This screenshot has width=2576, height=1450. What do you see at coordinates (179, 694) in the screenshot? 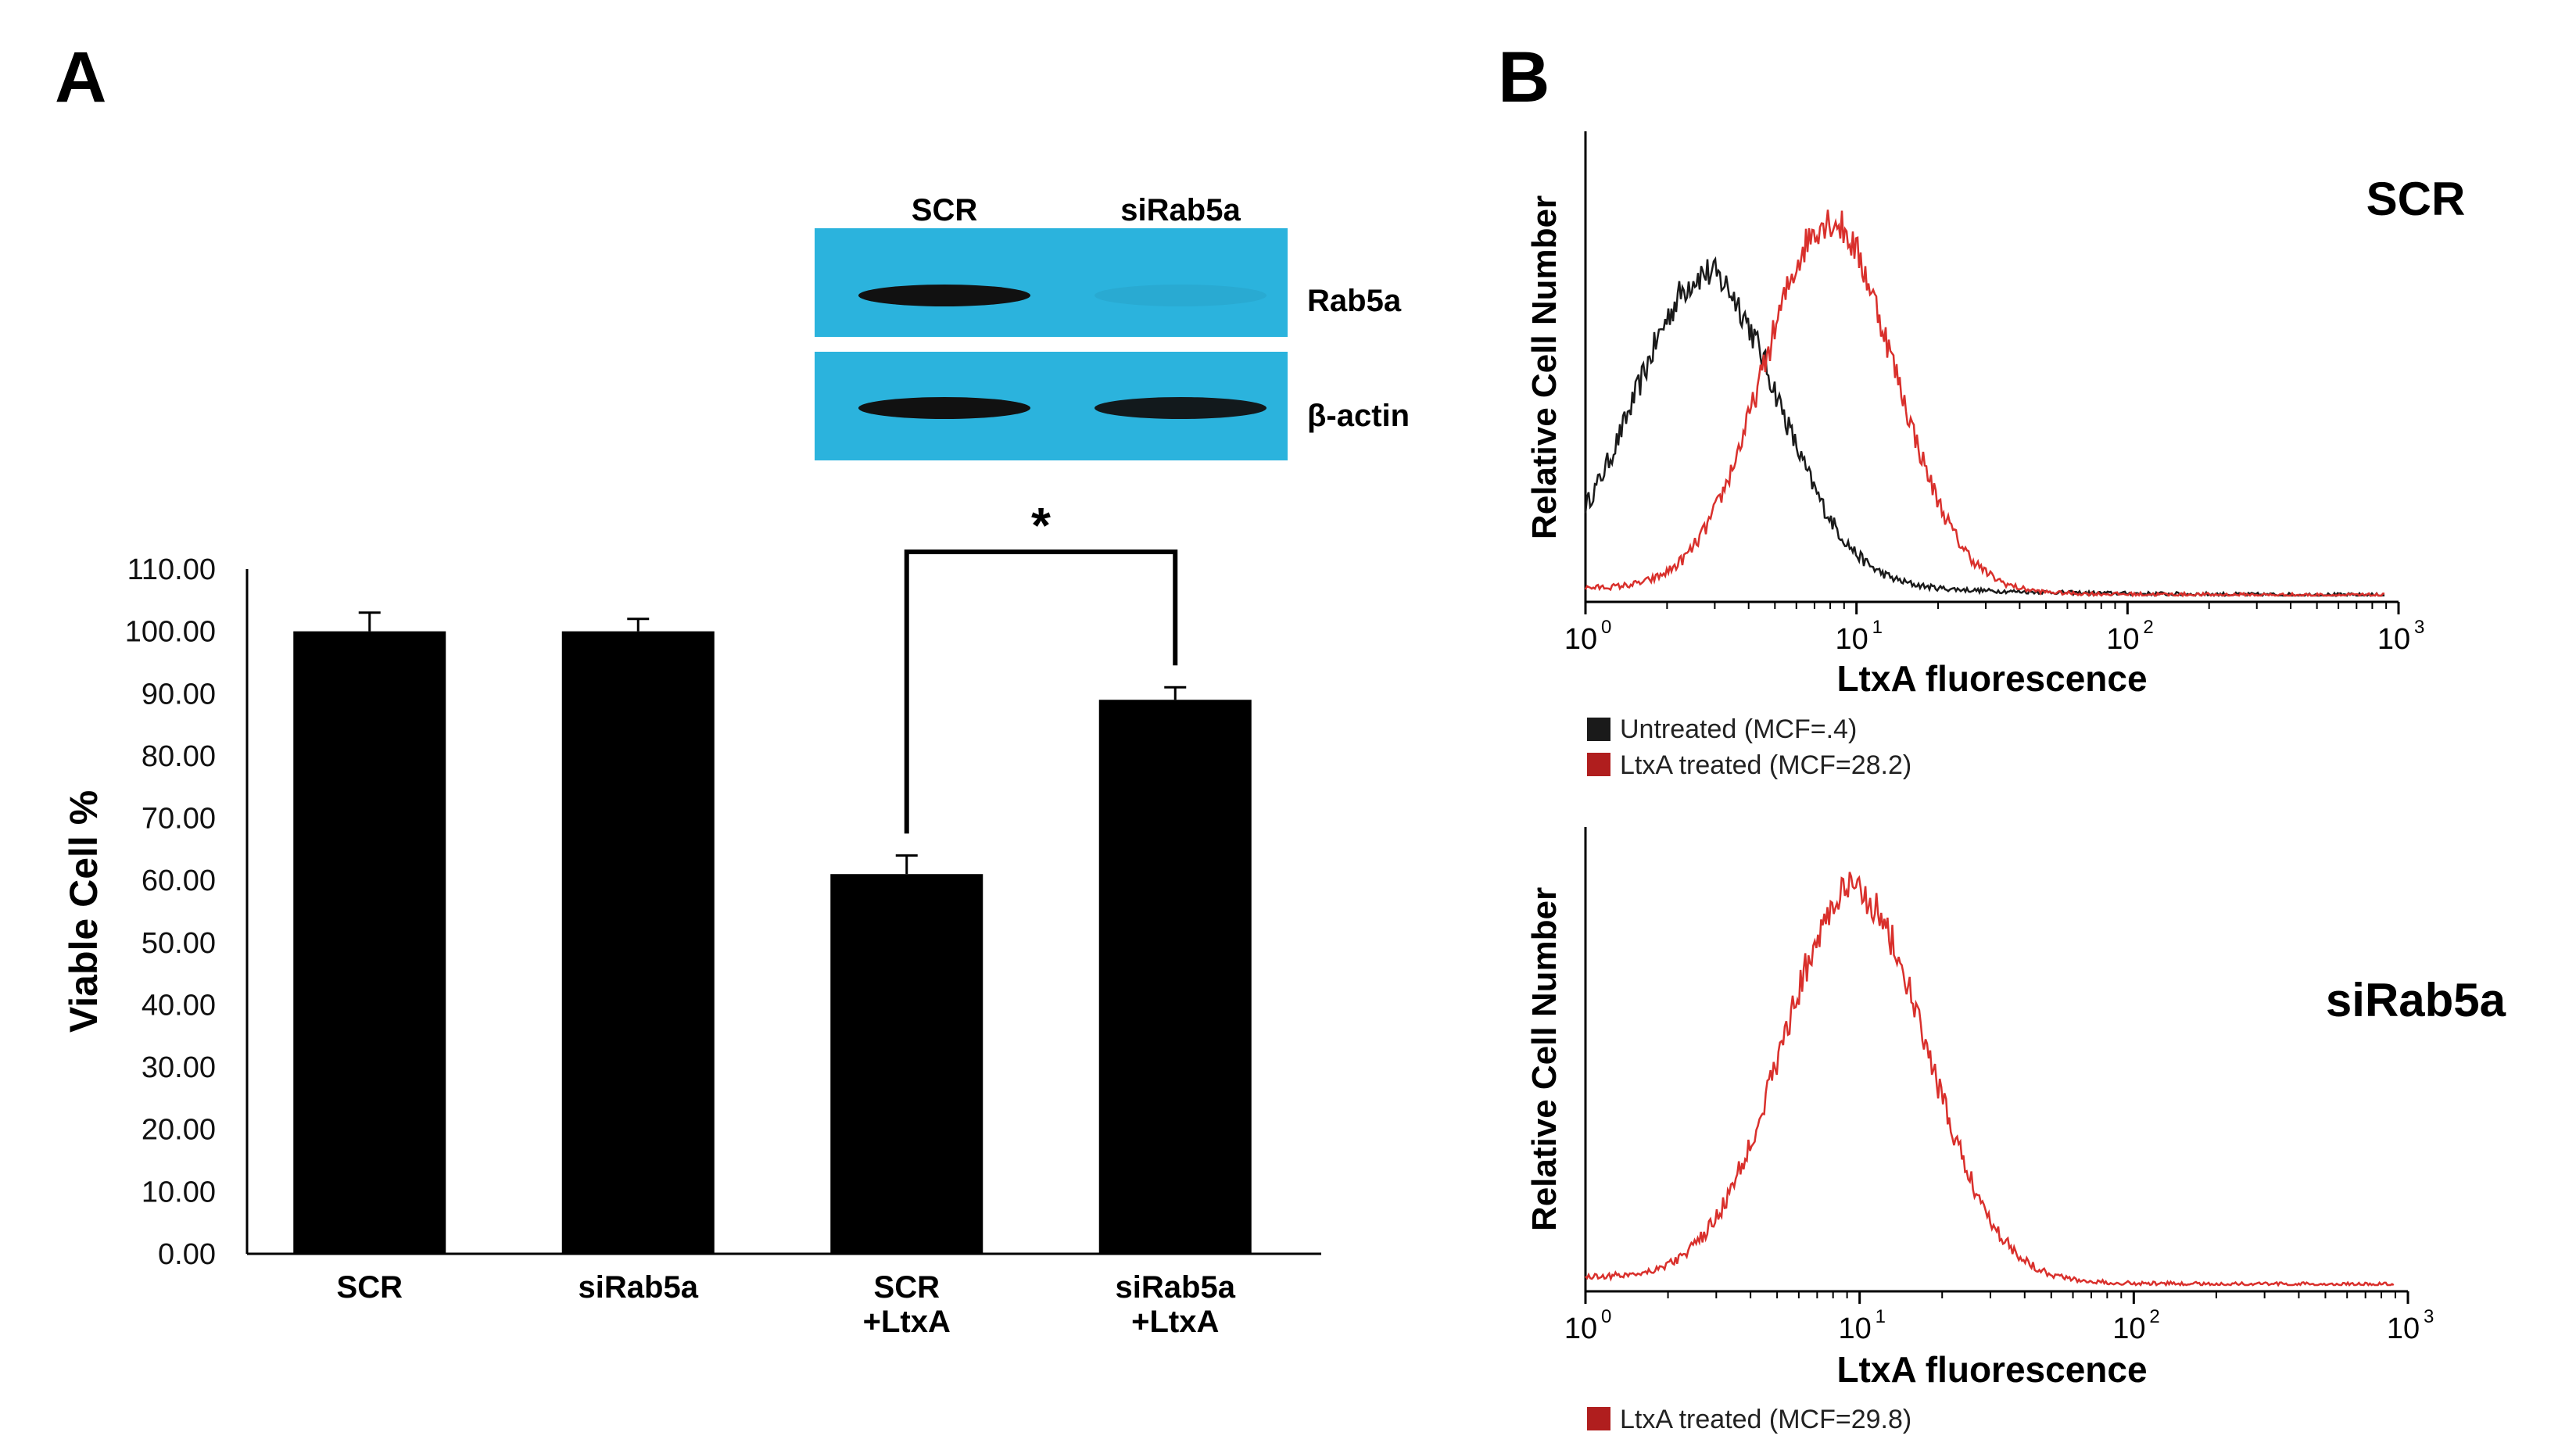
I see `bar-y-tick-label: 90.00` at bounding box center [179, 694].